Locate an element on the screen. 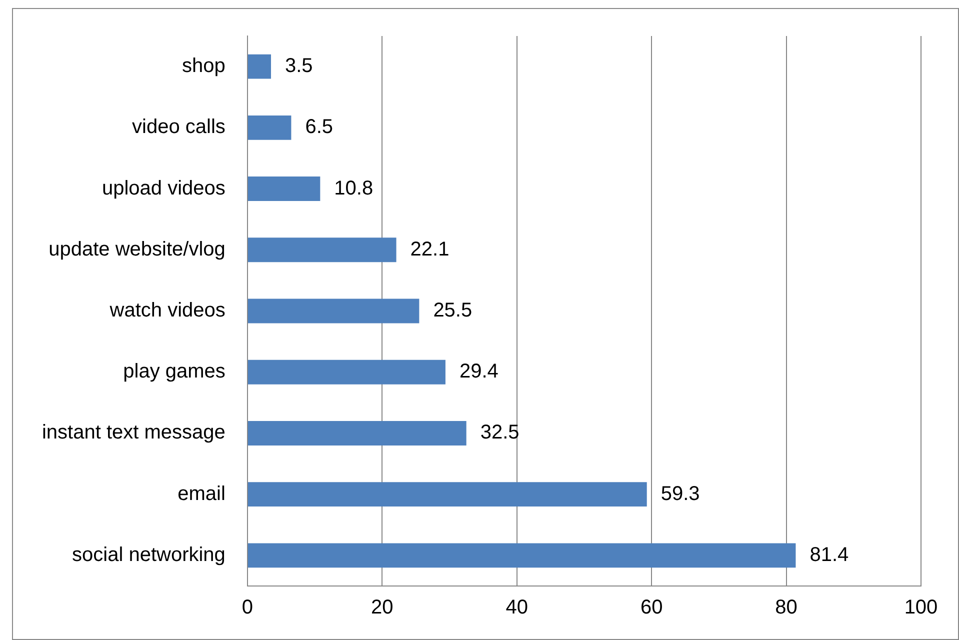  y-tick-label: instant text message is located at coordinates (134, 433).